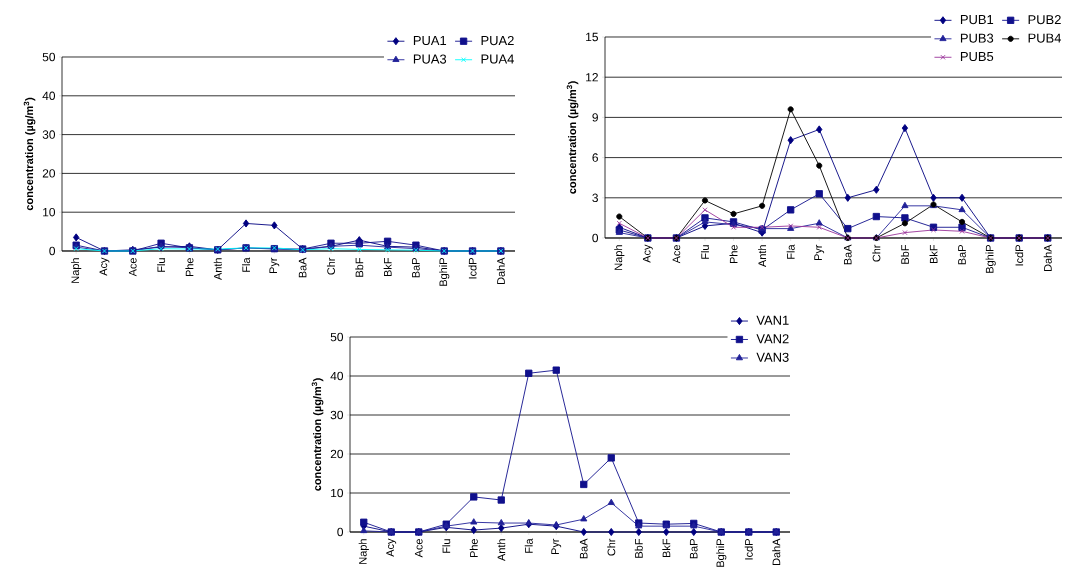  What do you see at coordinates (772, 320) in the screenshot?
I see `legend-label: VAN1` at bounding box center [772, 320].